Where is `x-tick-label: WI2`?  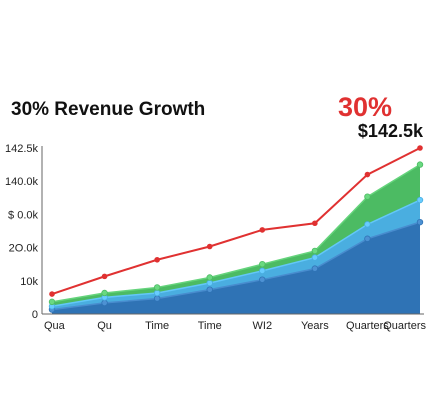 x-tick-label: WI2 is located at coordinates (263, 326).